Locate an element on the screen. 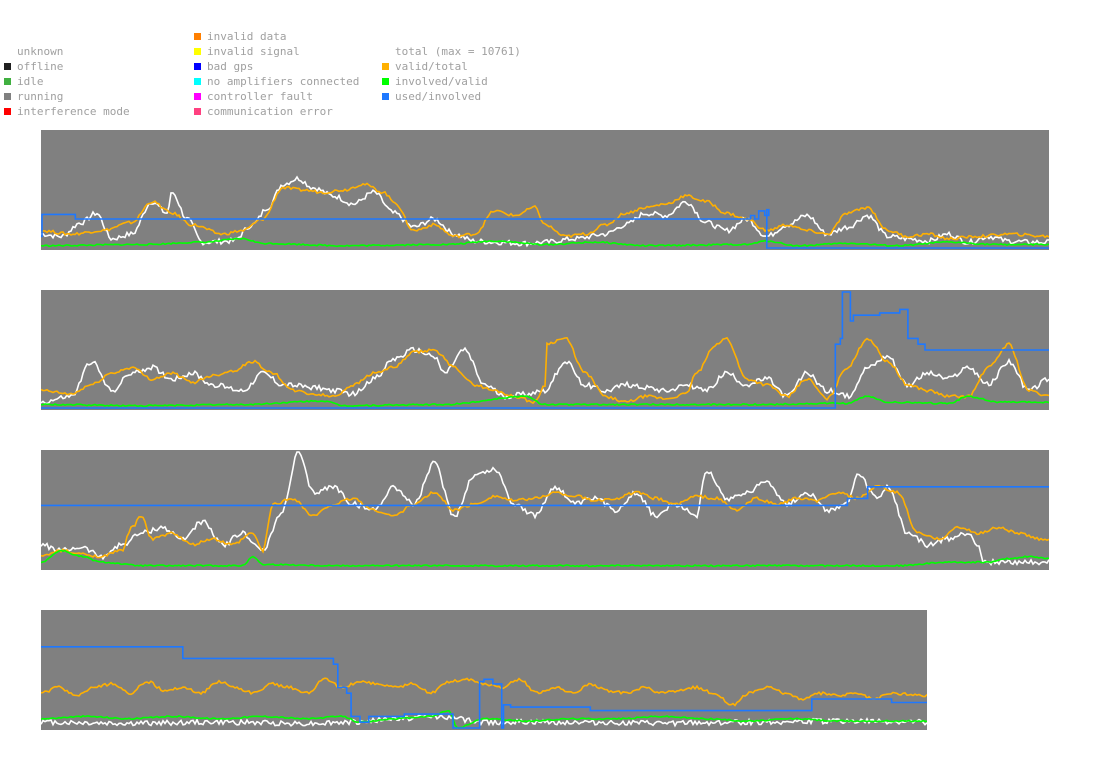 This screenshot has height=764, width=1095. legend-label: bad gps is located at coordinates (230, 66).